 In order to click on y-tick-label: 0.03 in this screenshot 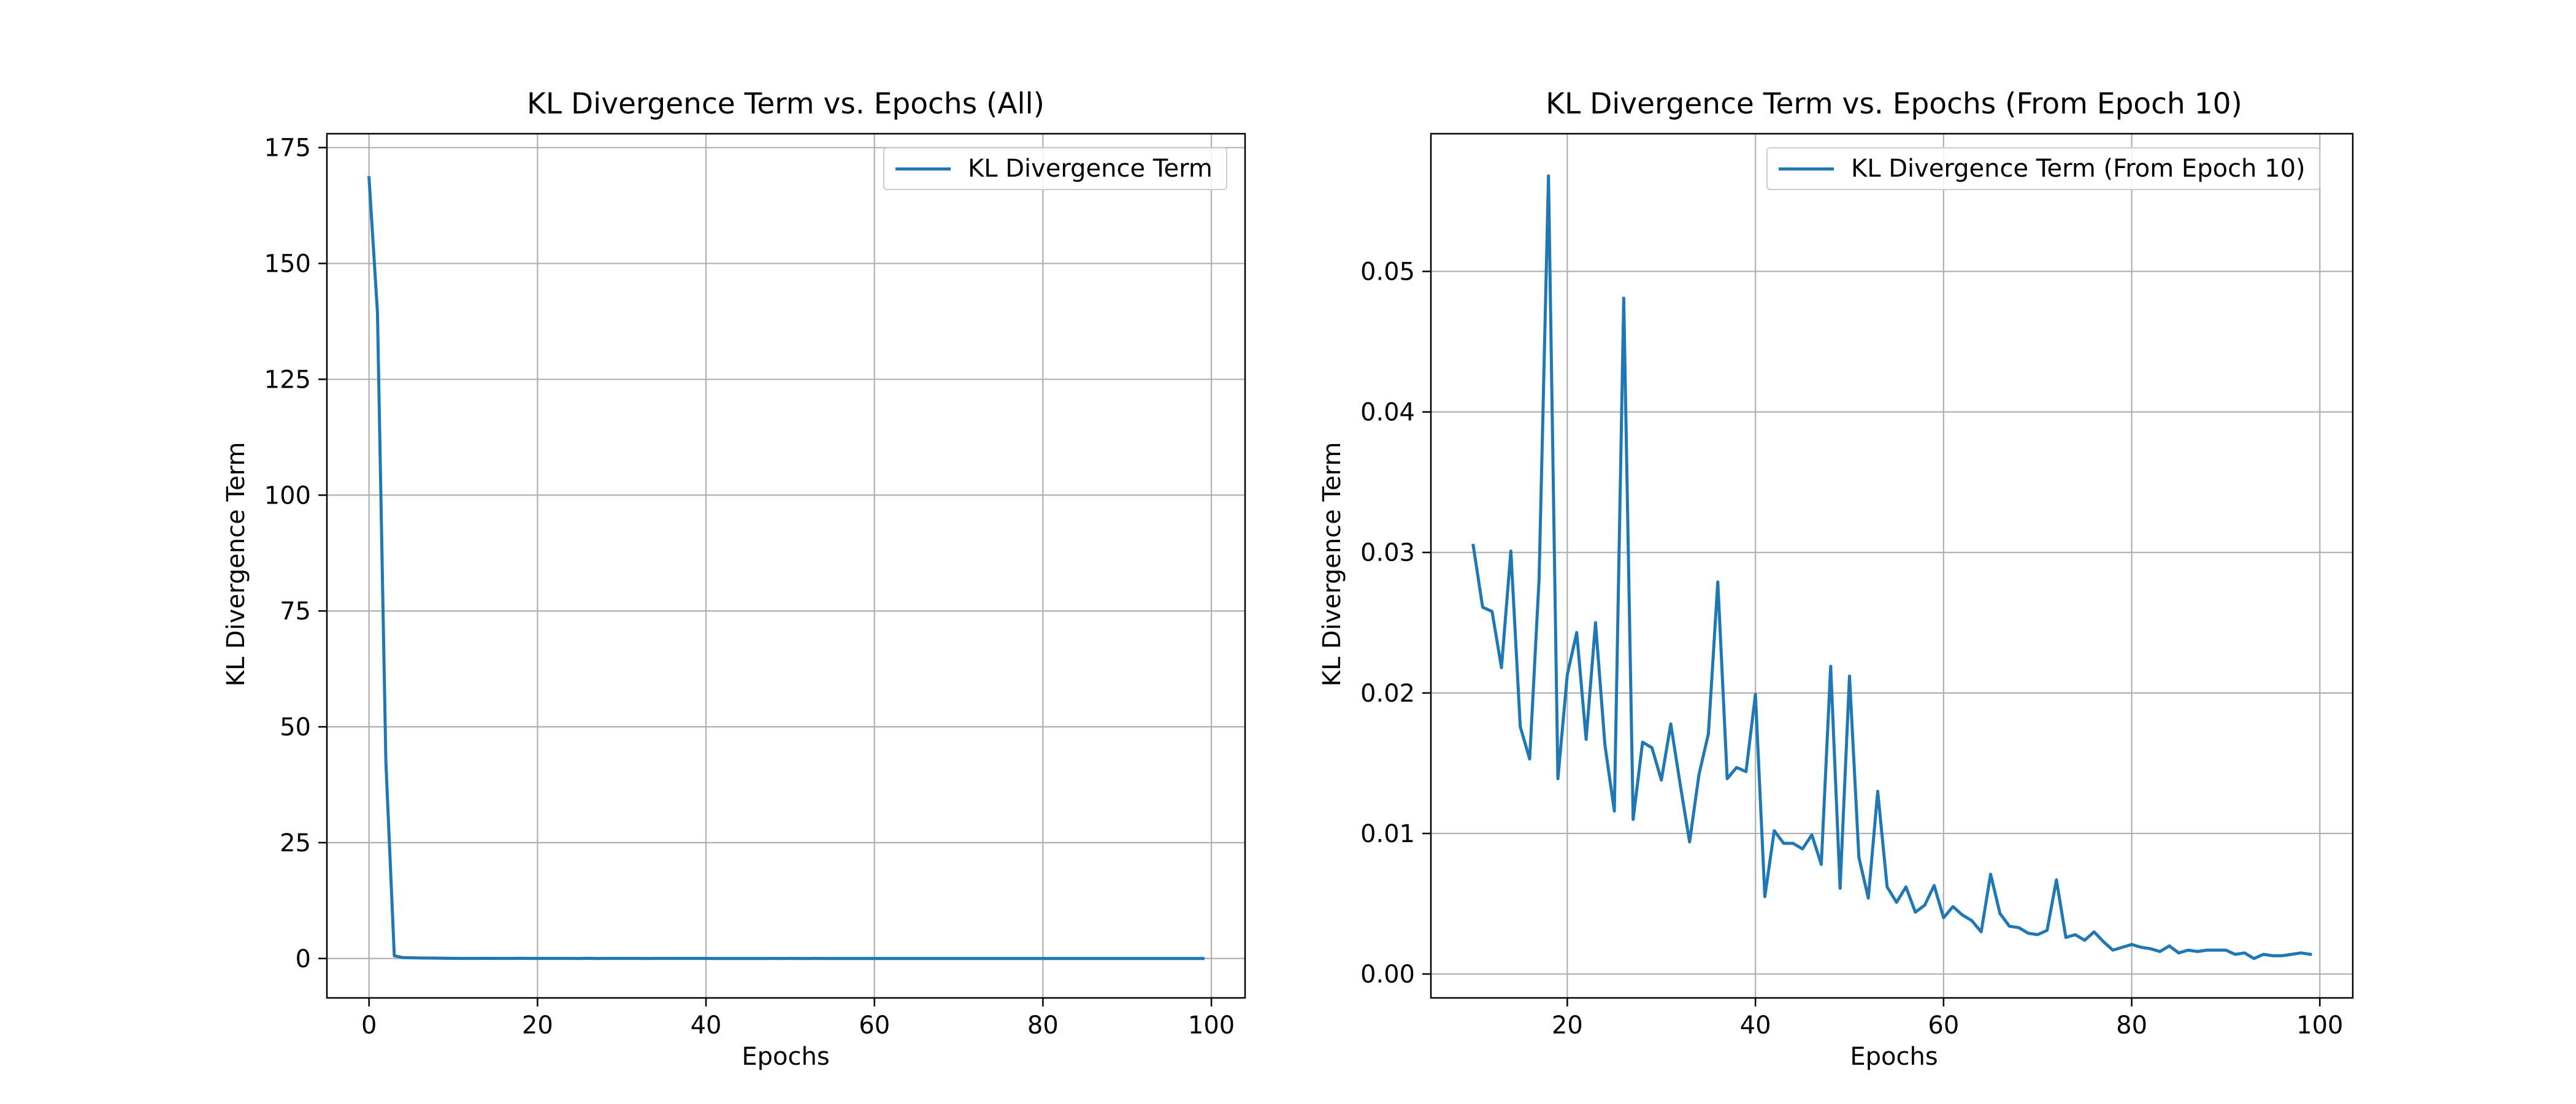, I will do `click(1387, 553)`.